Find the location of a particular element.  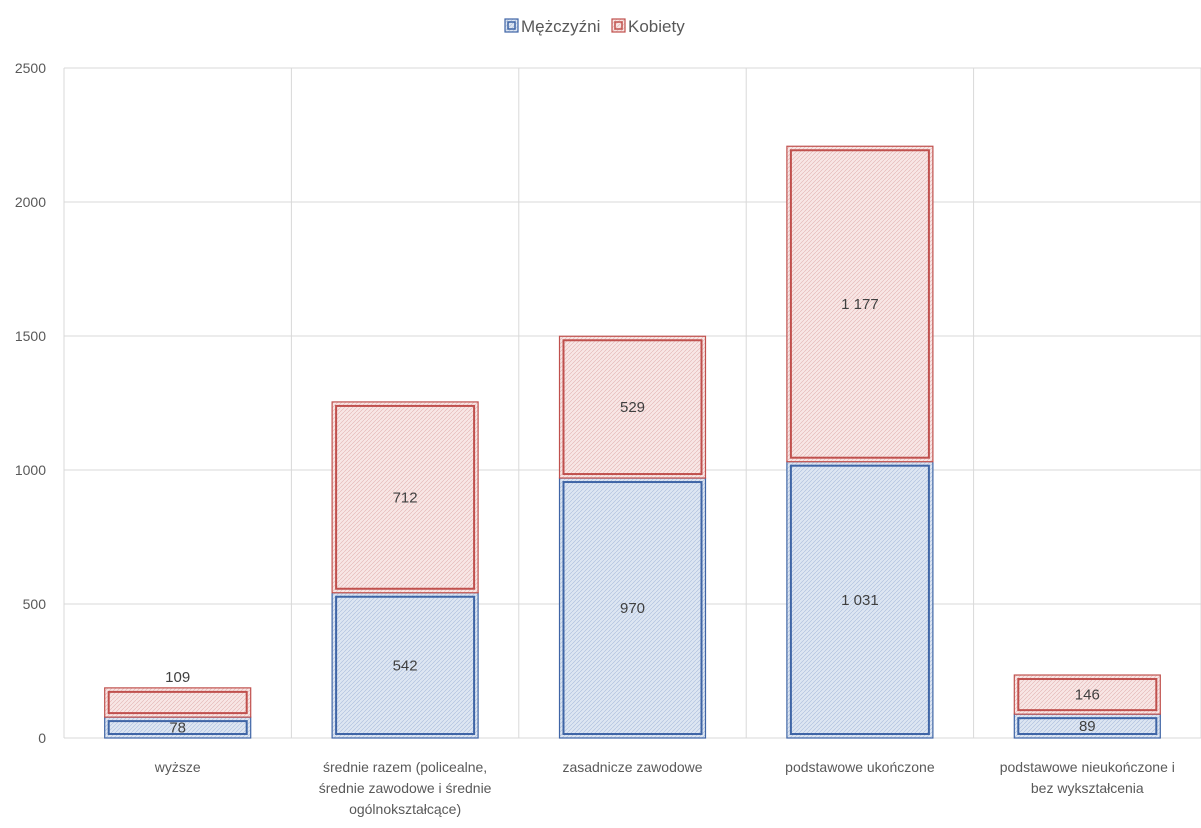

bar-segment-Mężczyźni-2: 970 is located at coordinates (632, 608).